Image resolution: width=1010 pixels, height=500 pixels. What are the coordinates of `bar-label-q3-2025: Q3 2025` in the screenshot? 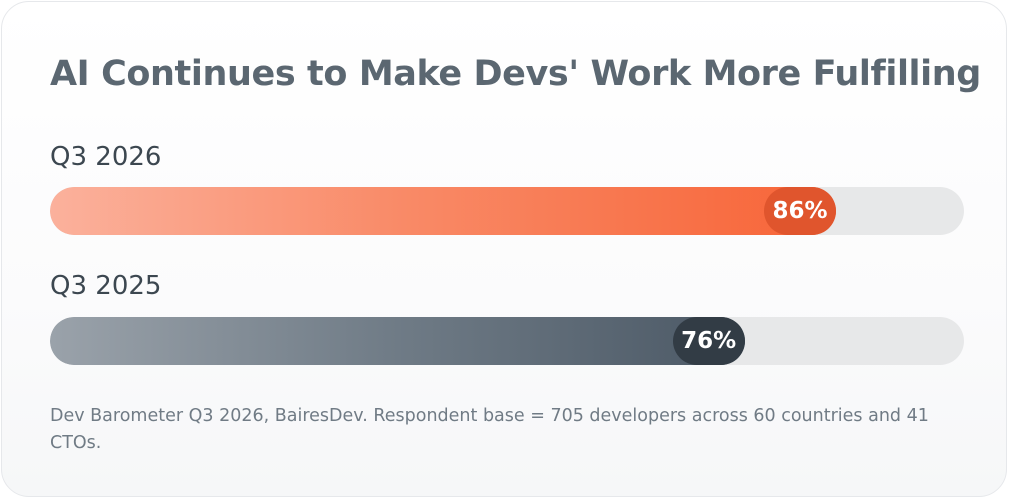 It's located at (106, 286).